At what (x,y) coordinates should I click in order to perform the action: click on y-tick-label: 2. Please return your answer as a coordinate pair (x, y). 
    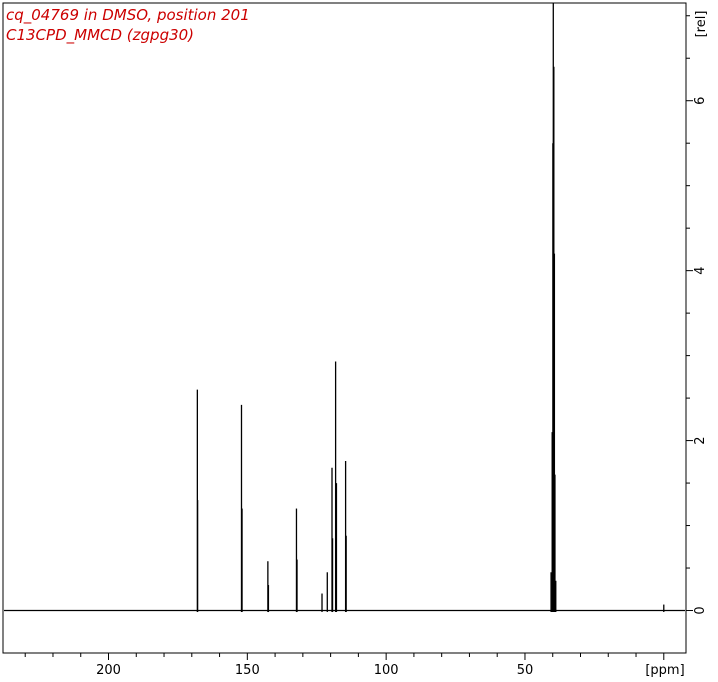
    Looking at the image, I should click on (700, 440).